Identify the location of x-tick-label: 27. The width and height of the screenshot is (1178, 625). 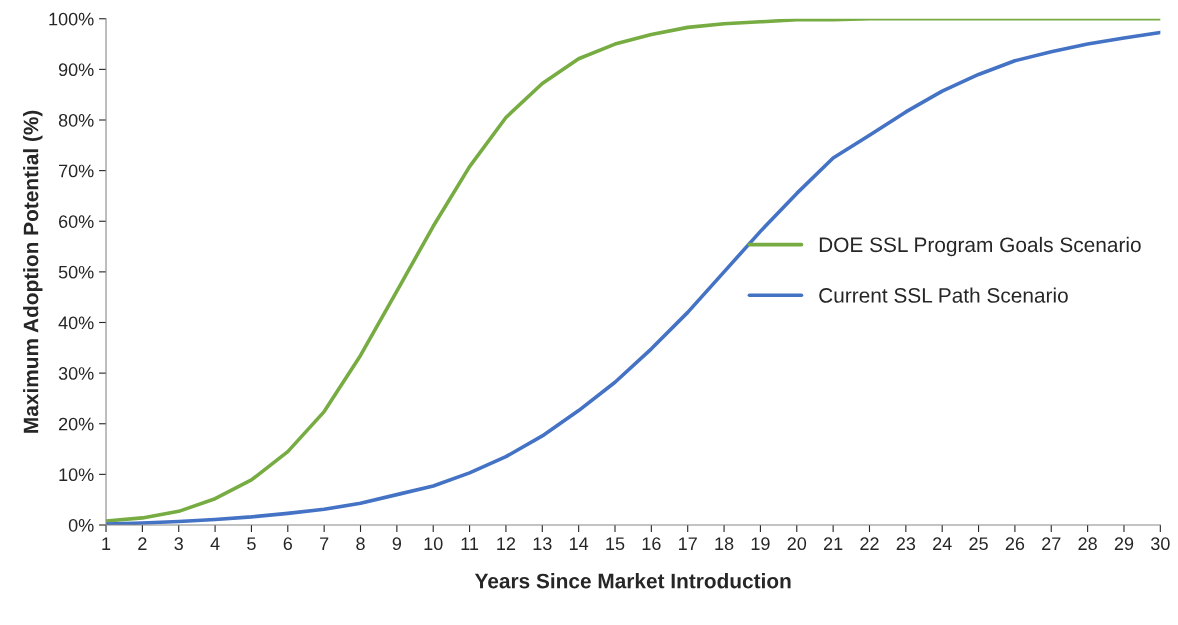
(1051, 543).